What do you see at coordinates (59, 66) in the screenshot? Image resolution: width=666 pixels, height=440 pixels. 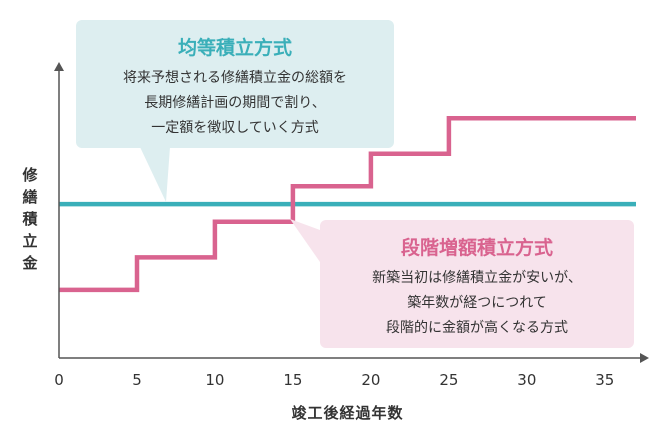 I see `y-axis-arrow` at bounding box center [59, 66].